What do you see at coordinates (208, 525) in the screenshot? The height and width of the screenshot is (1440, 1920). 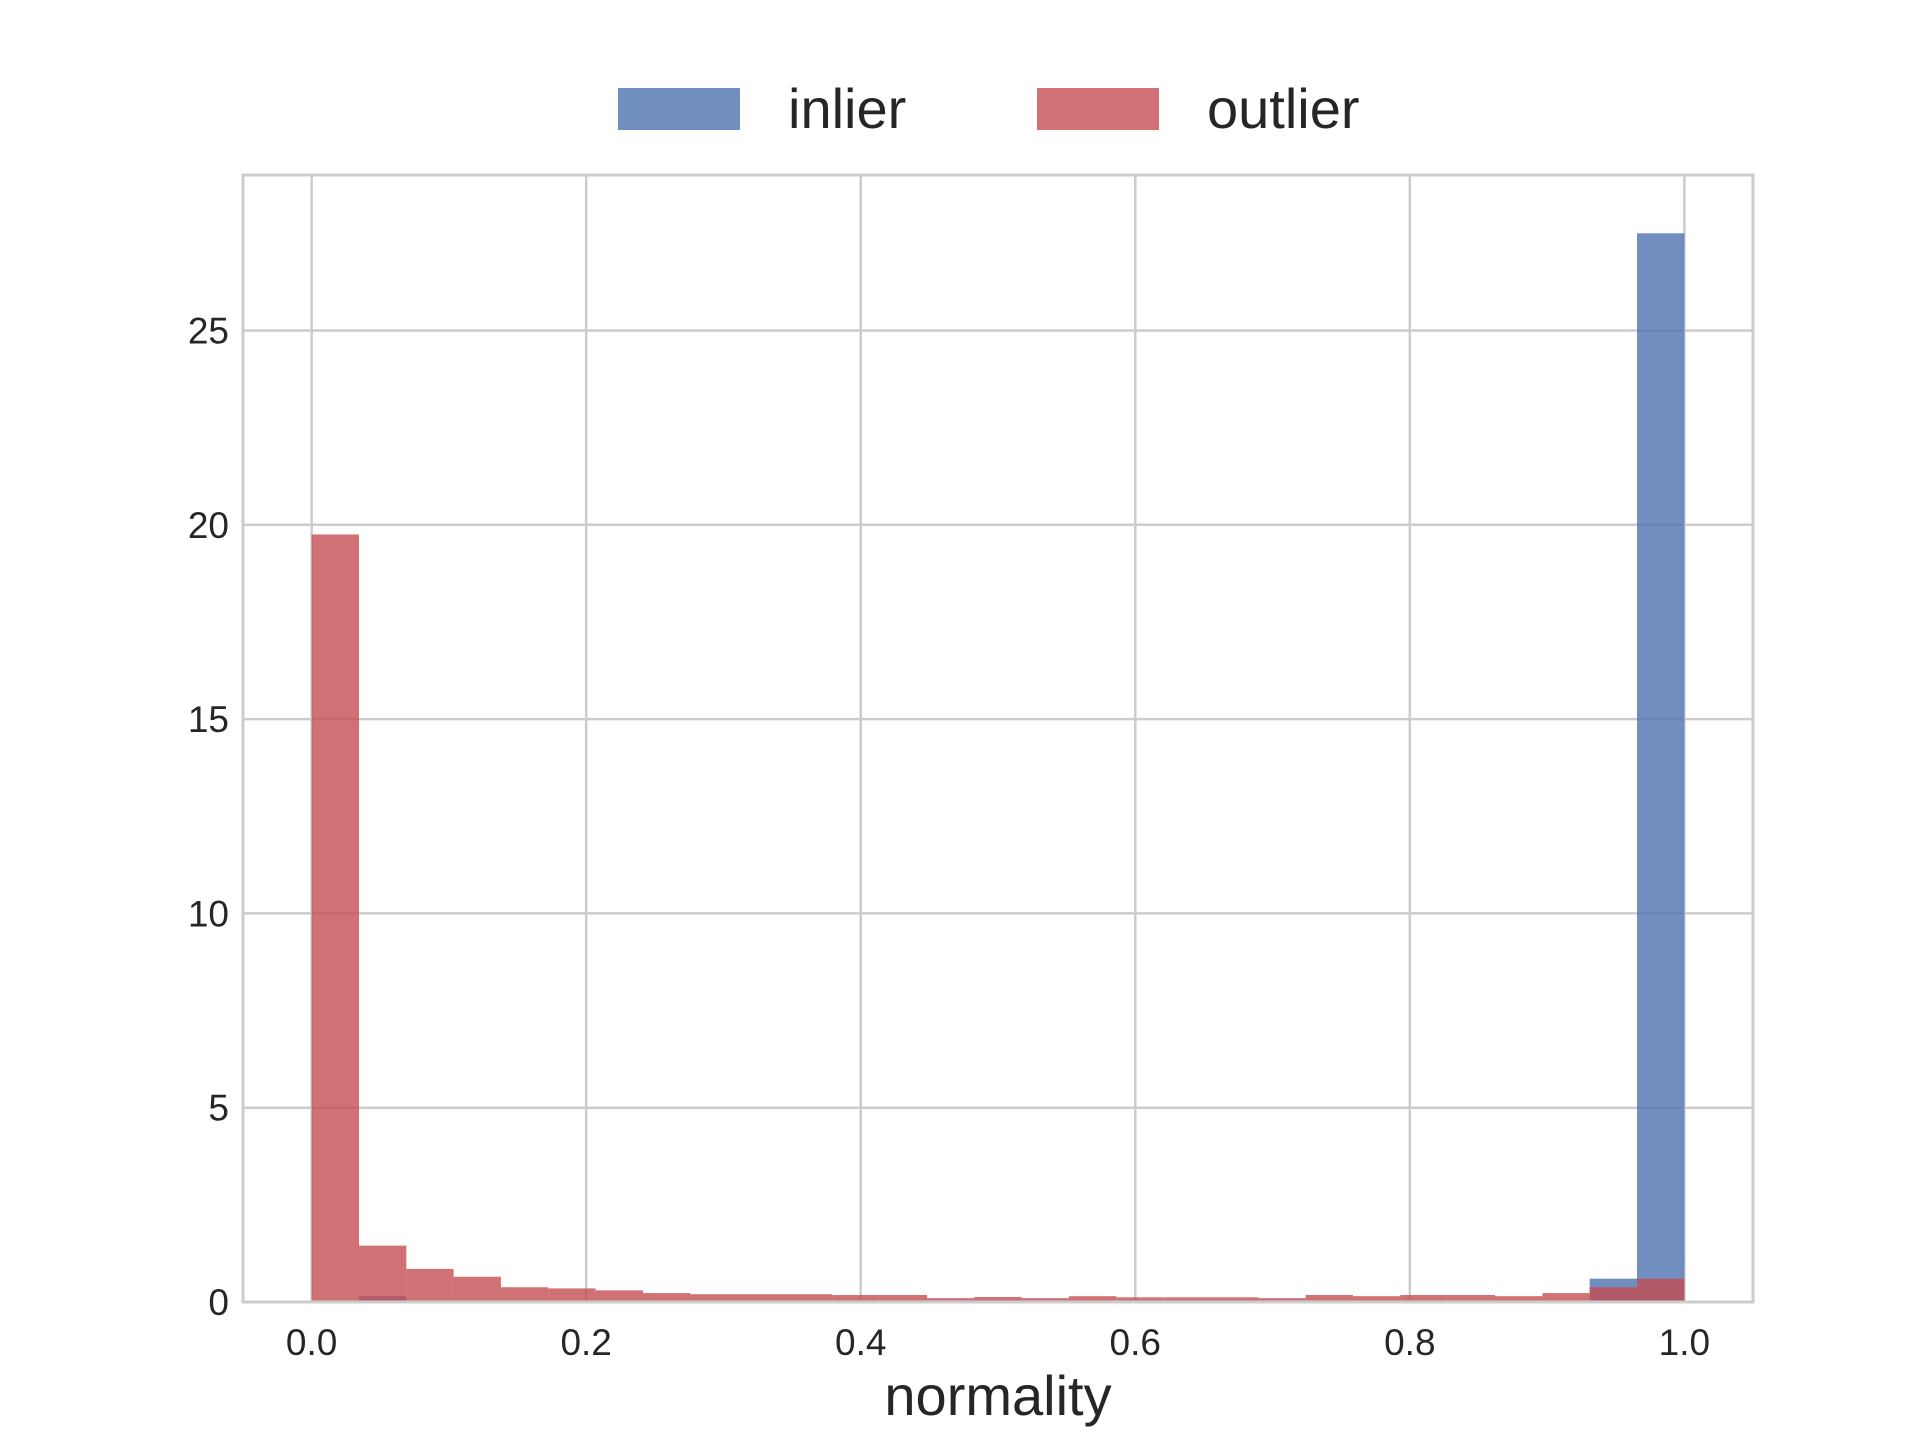 I see `y-tick-label: 20` at bounding box center [208, 525].